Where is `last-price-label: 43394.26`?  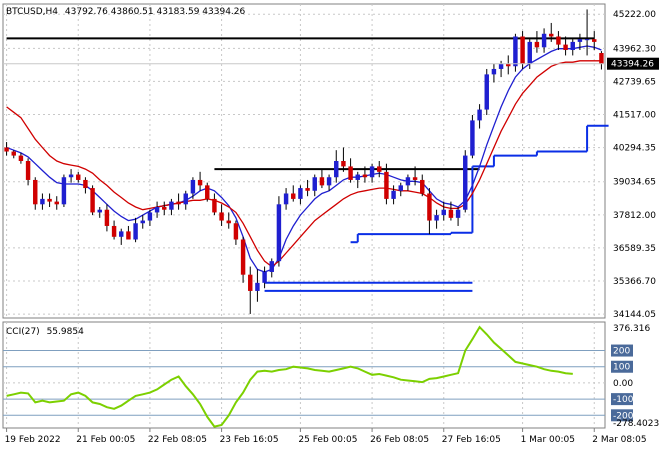
last-price-label: 43394.26 is located at coordinates (632, 65).